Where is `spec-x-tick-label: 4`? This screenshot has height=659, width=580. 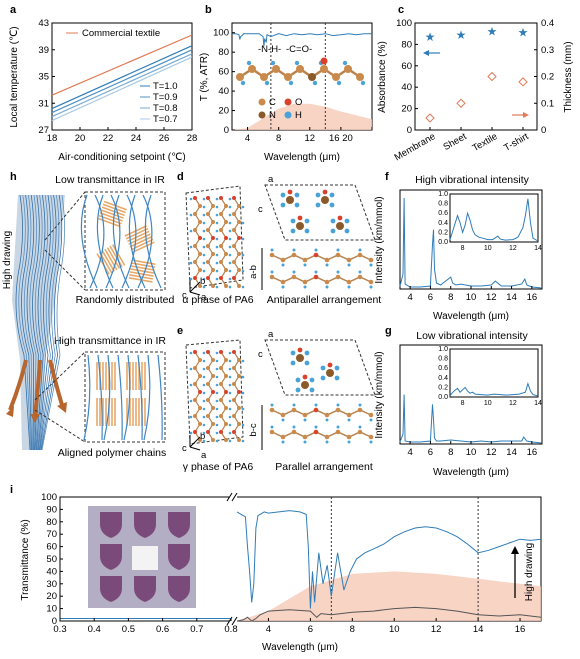 spec-x-tick-label: 4 is located at coordinates (409, 452).